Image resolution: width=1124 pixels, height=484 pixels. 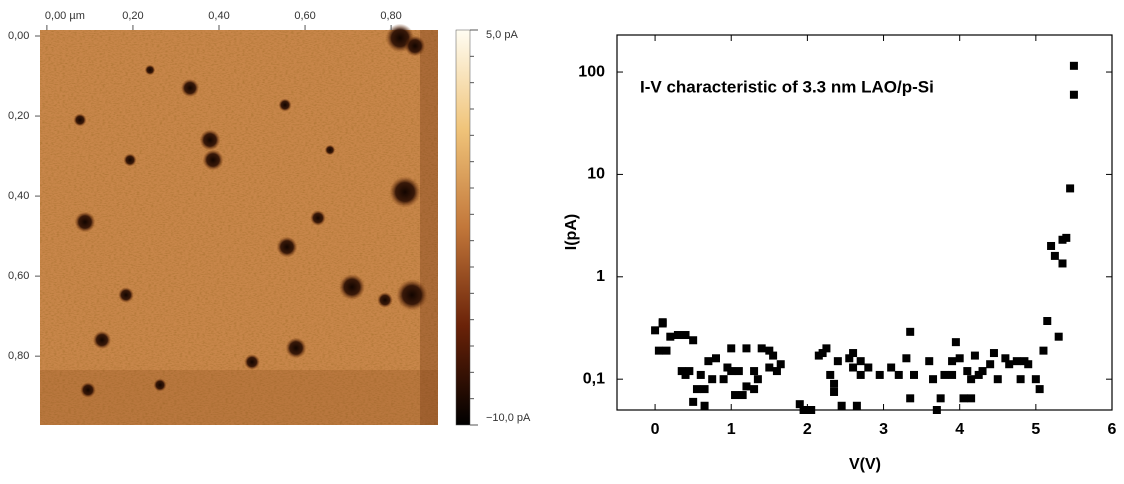 I want to click on x-tick-label: 3, so click(x=883, y=429).